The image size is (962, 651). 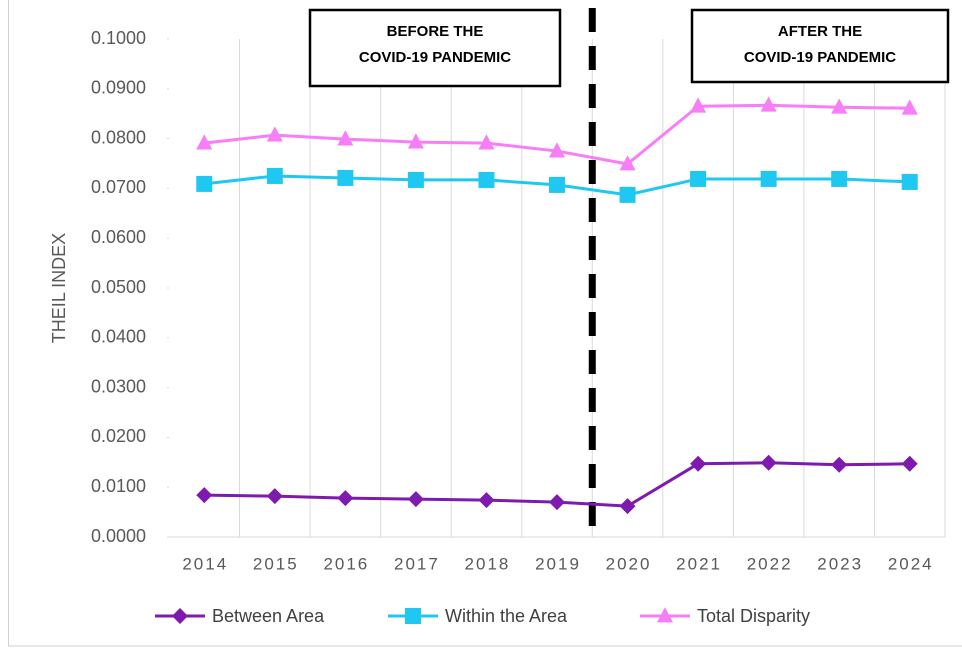 I want to click on y-axis-label: THEIL INDEX, so click(x=59, y=288).